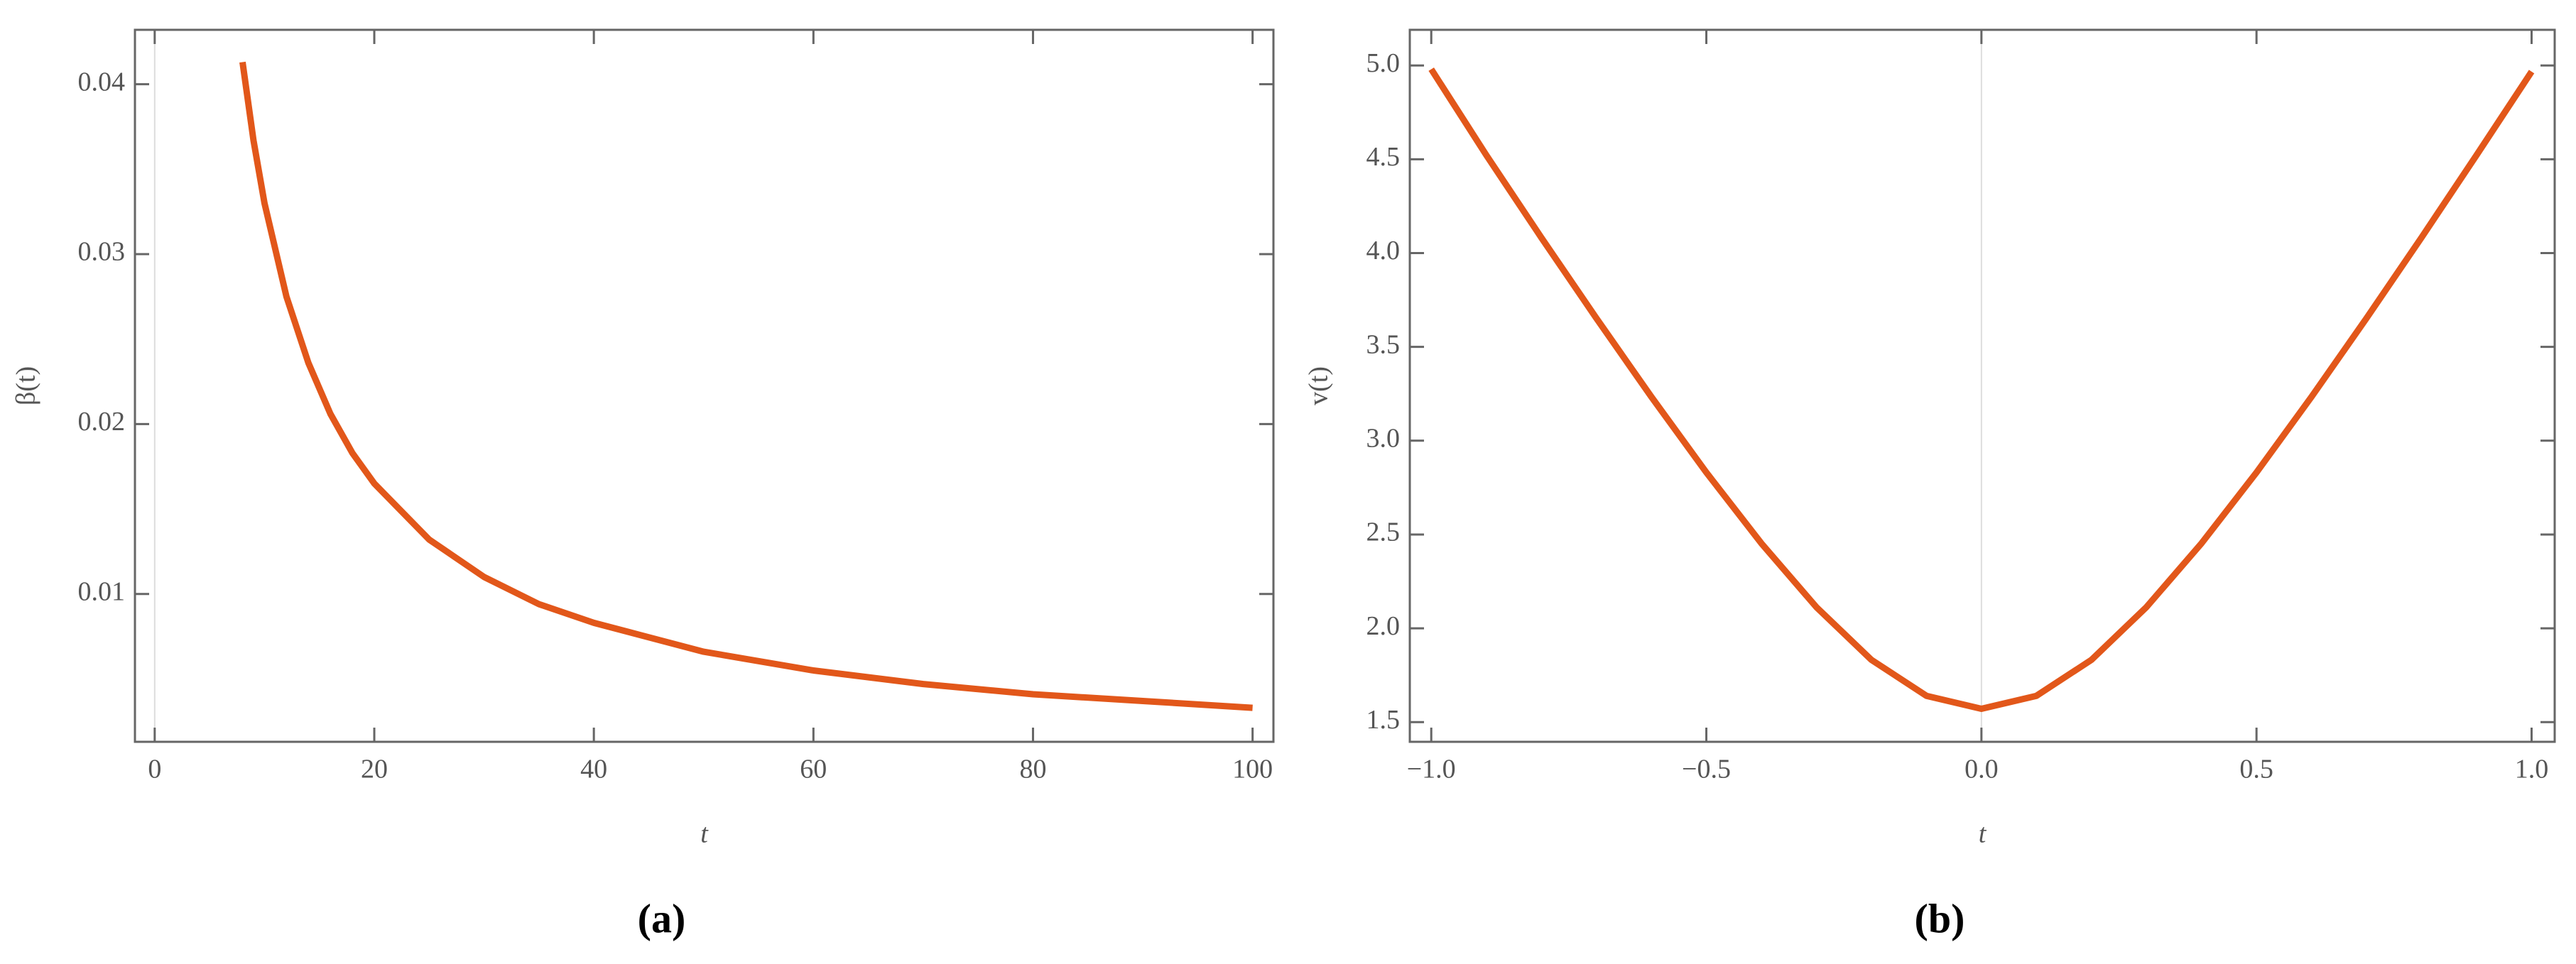 The image size is (2576, 964). Describe the element at coordinates (1033, 770) in the screenshot. I see `x-tick-label: 80` at that location.